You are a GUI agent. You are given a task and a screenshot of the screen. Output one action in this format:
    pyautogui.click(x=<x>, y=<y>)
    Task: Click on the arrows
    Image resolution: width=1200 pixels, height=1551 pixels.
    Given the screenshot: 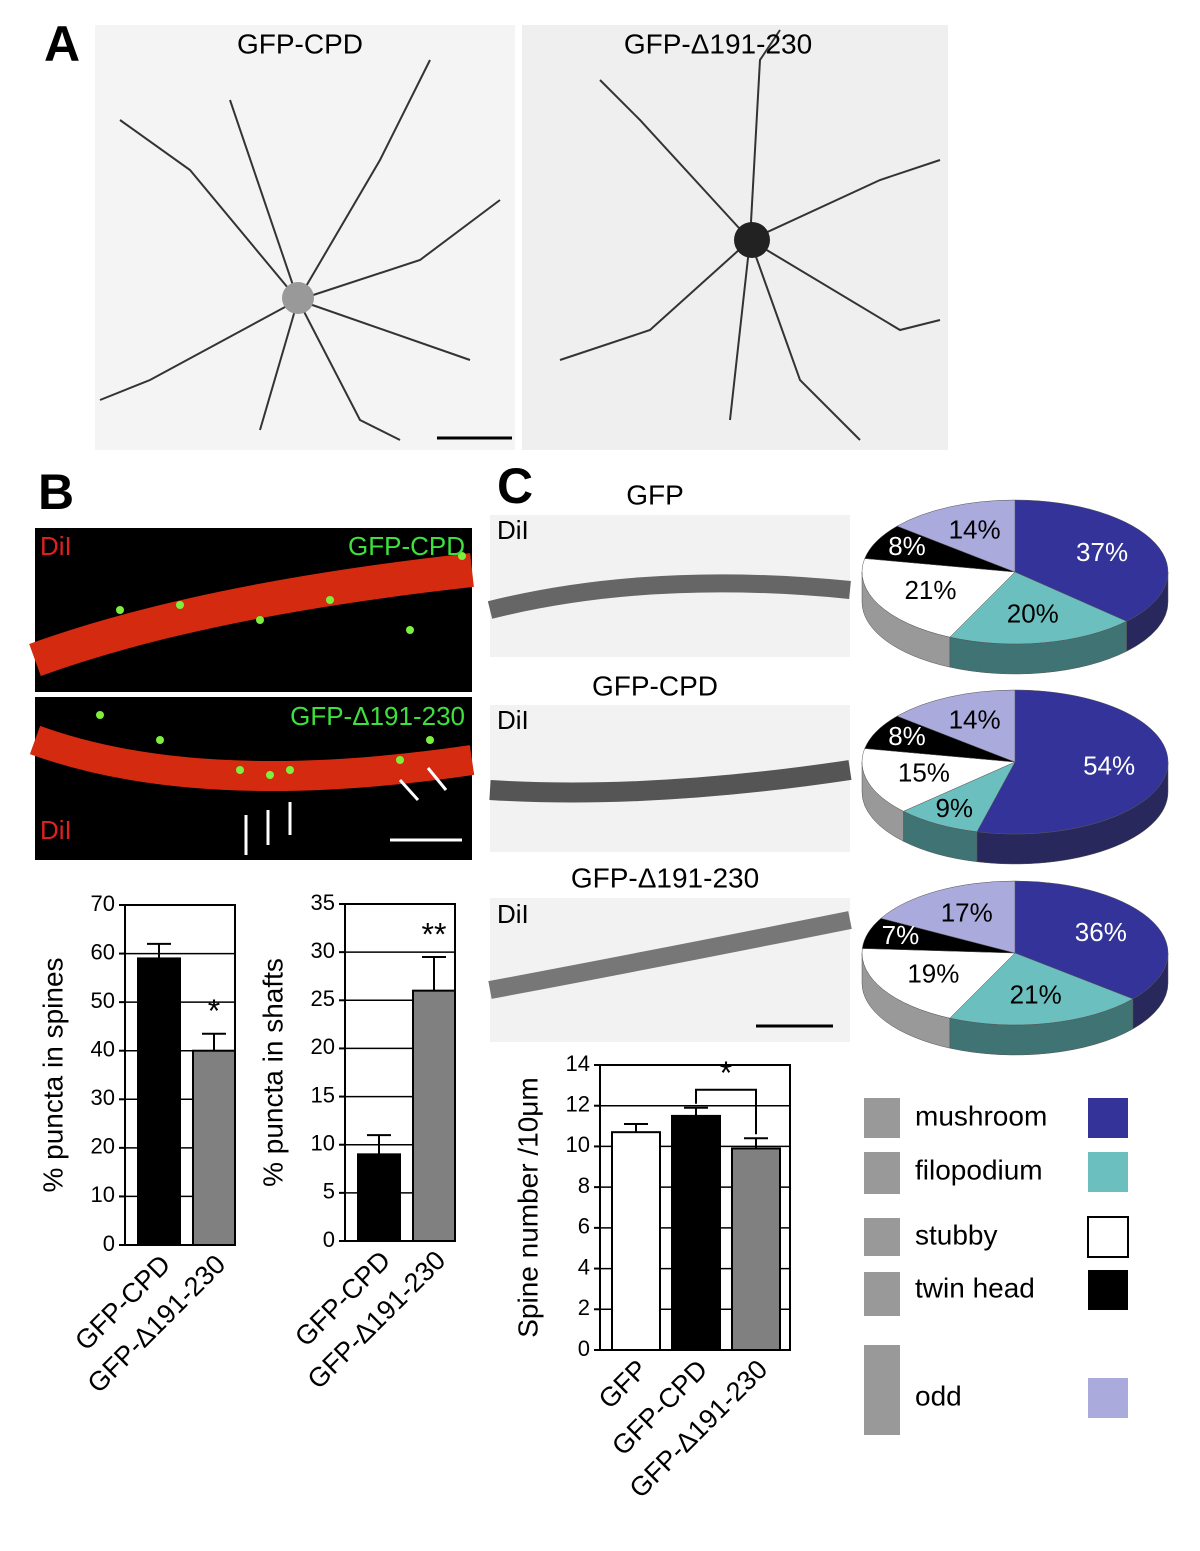 What is the action you would take?
    pyautogui.click(x=346, y=811)
    